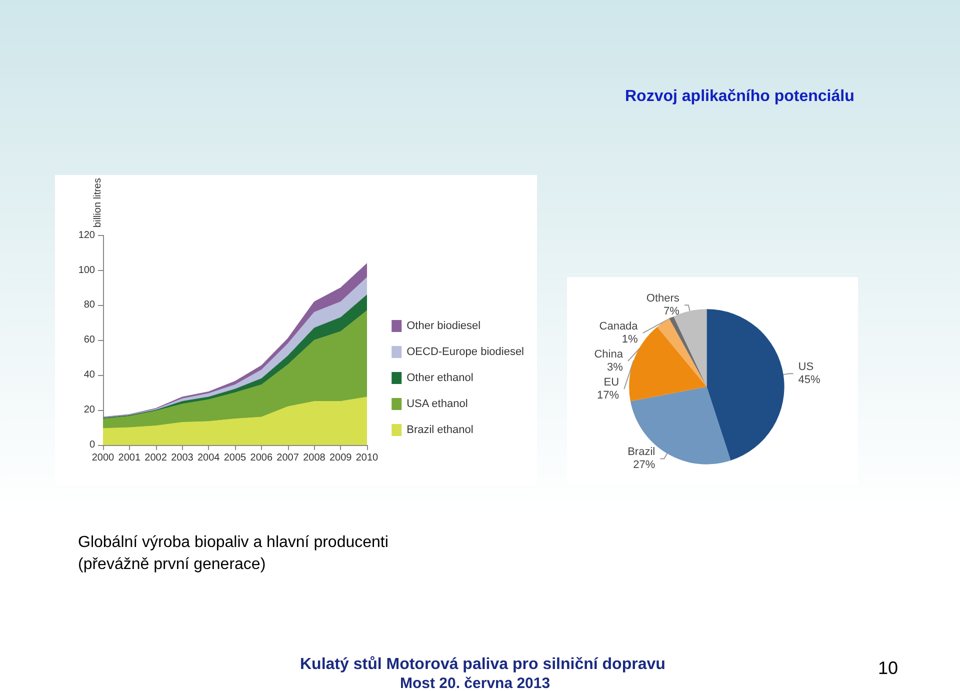  I want to click on x-tick-label: 2005, so click(235, 458).